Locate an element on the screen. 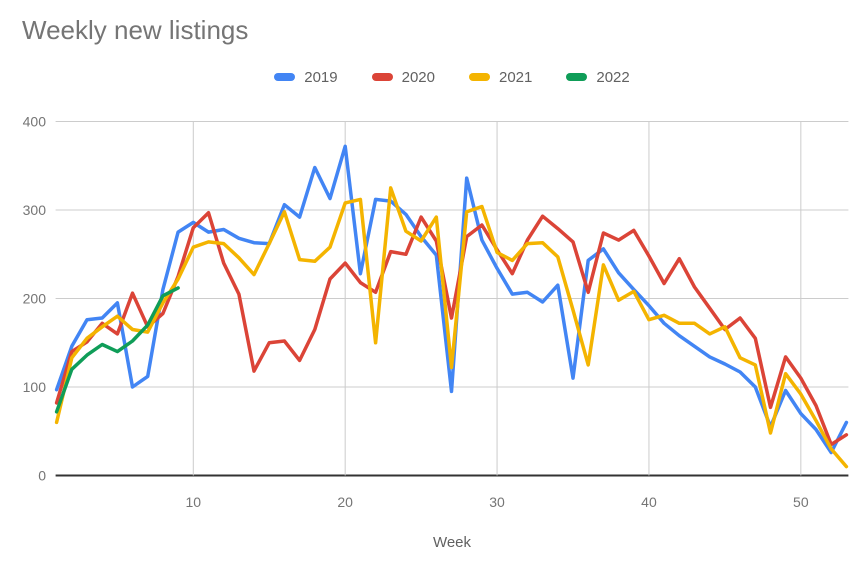 Image resolution: width=864 pixels, height=576 pixels. legend-label: 2021 is located at coordinates (516, 77).